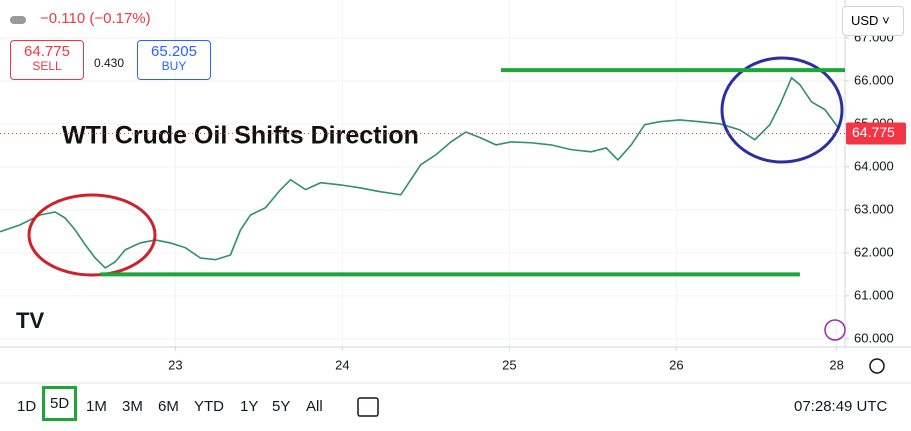 The image size is (911, 431). I want to click on range-button: 1D, so click(27, 406).